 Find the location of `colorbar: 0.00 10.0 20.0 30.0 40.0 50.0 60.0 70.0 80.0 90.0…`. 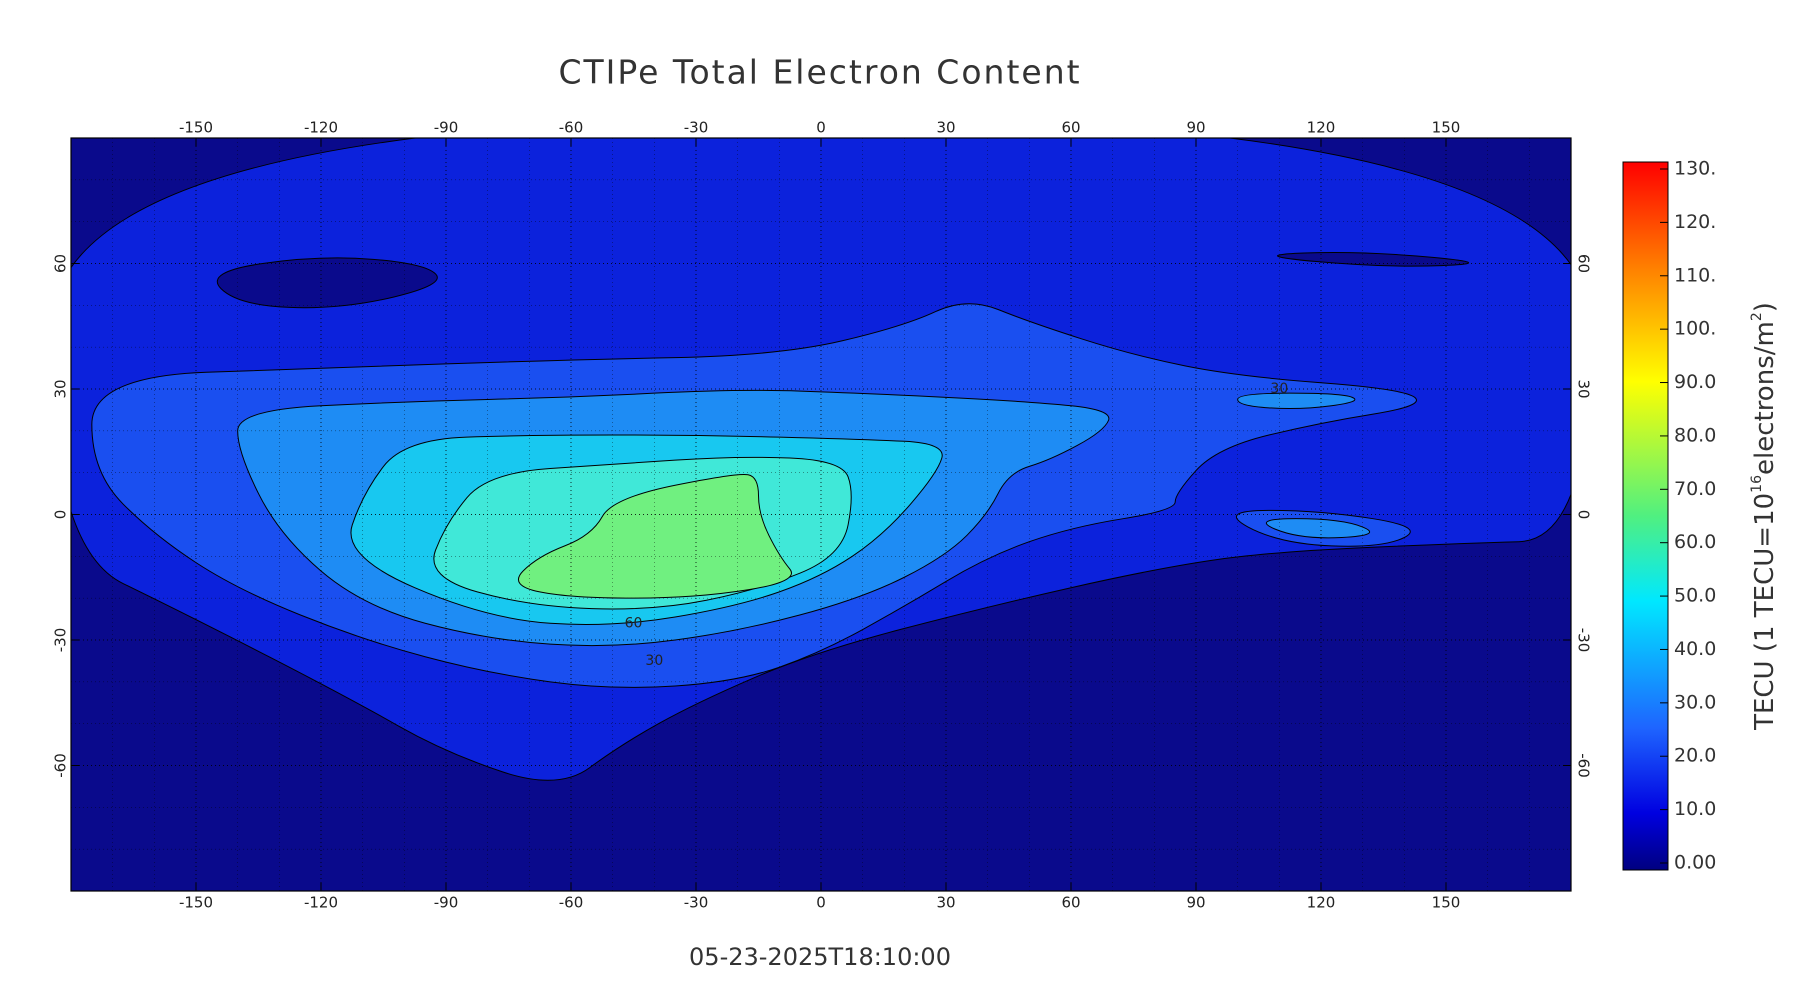

colorbar: 0.00 10.0 20.0 30.0 40.0 50.0 60.0 70.0 80.0 90.0… is located at coordinates (1669, 516).